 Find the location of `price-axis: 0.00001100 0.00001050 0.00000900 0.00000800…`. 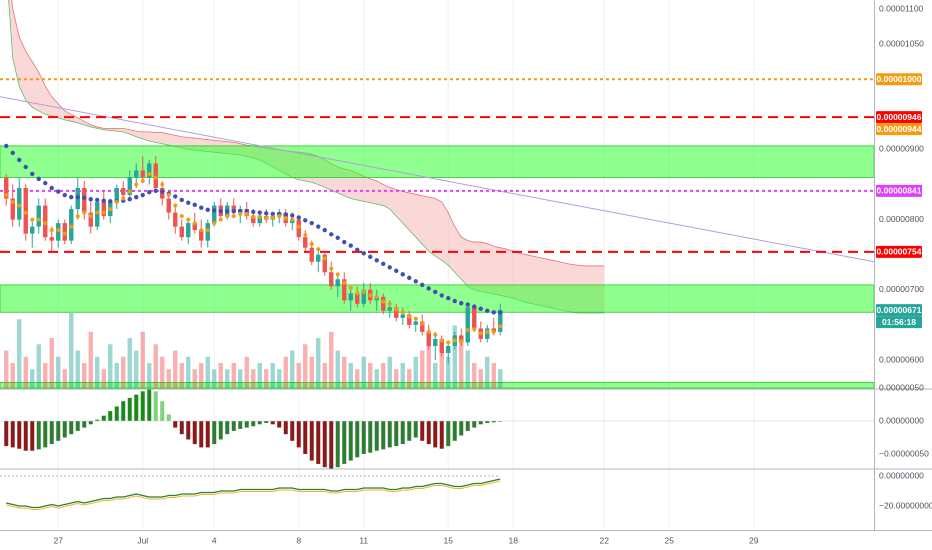

price-axis: 0.00001100 0.00001050 0.00000900 0.00000800… is located at coordinates (905, 256).